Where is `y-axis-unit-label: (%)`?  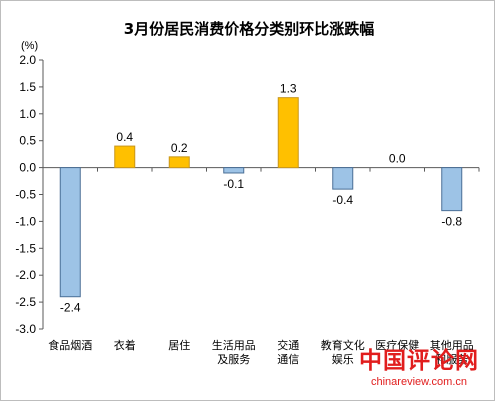
y-axis-unit-label: (%) is located at coordinates (29, 46).